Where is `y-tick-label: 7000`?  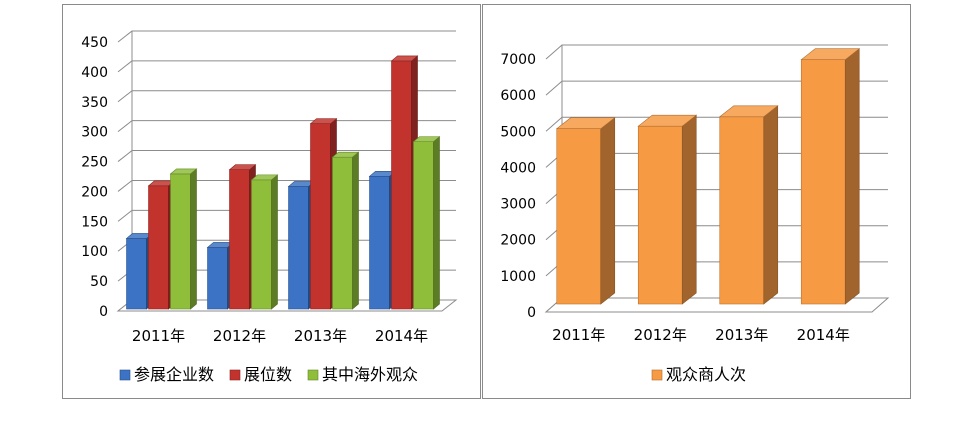
y-tick-label: 7000 is located at coordinates (518, 60).